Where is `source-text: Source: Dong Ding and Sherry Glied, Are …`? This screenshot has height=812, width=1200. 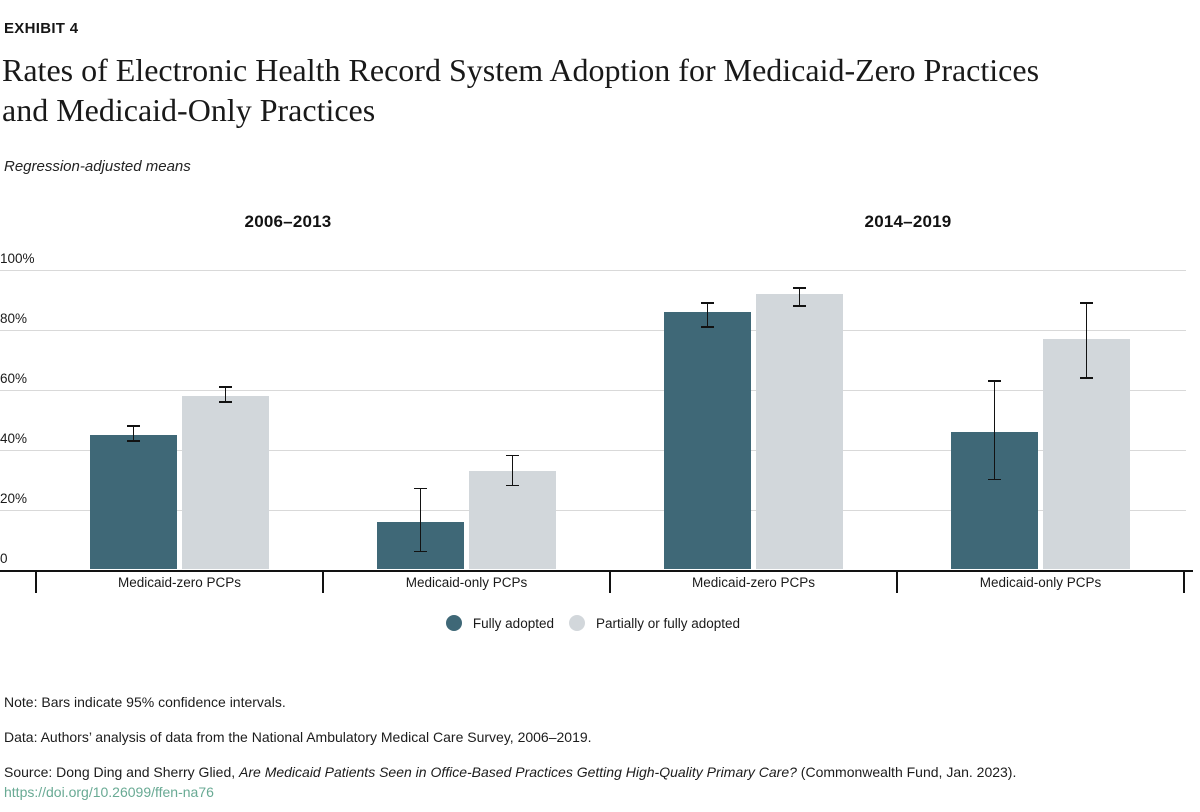 source-text: Source: Dong Ding and Sherry Glied, Are … is located at coordinates (510, 772).